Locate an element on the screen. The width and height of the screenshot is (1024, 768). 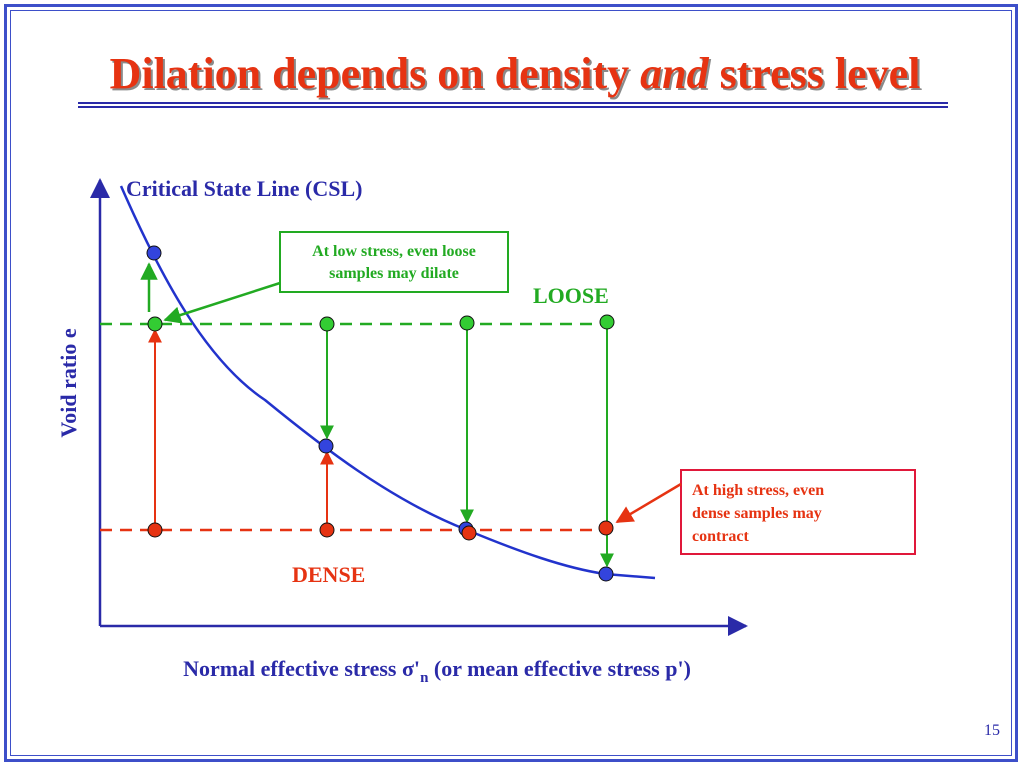
callout-high-stress-line1: At high stress, even is located at coordinates (758, 490).